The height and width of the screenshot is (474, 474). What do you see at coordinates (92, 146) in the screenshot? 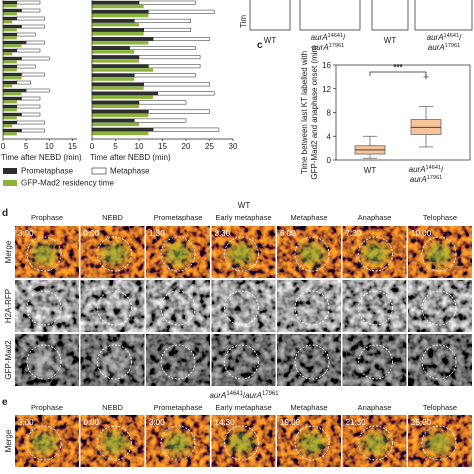
I see `x-tick-label: 0` at bounding box center [92, 146].